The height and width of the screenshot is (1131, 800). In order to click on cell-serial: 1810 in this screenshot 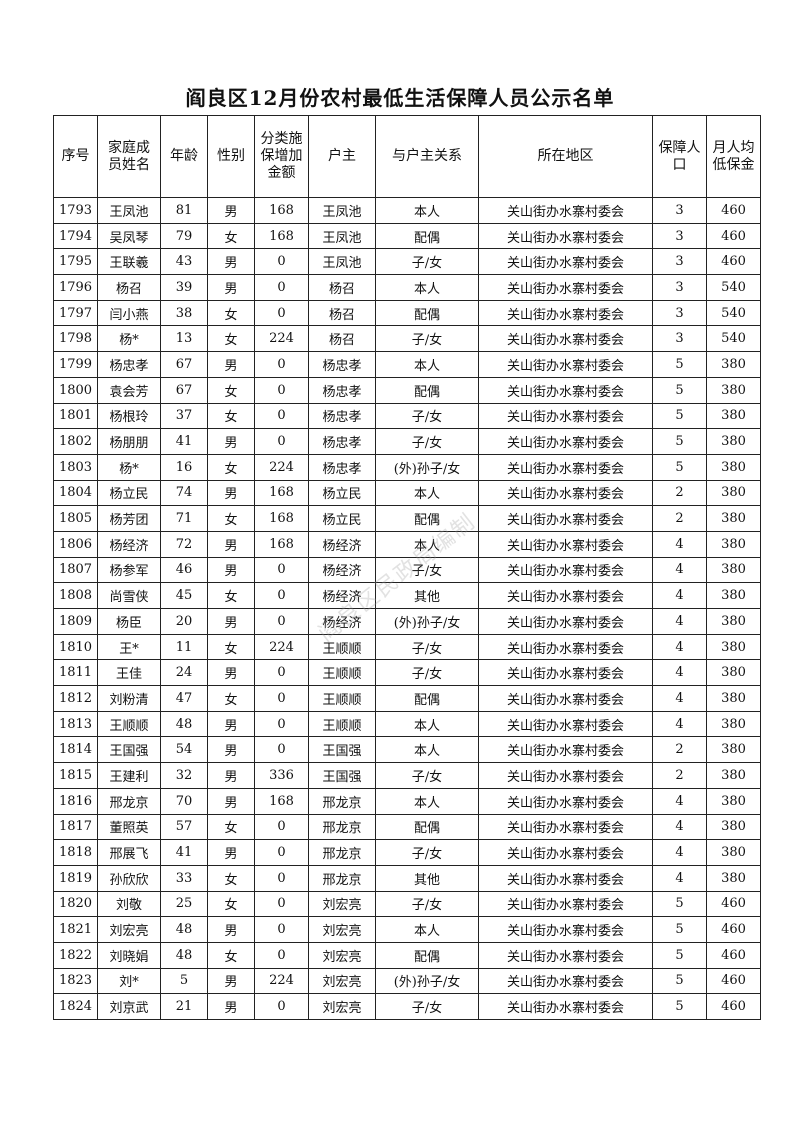, I will do `click(75, 647)`.